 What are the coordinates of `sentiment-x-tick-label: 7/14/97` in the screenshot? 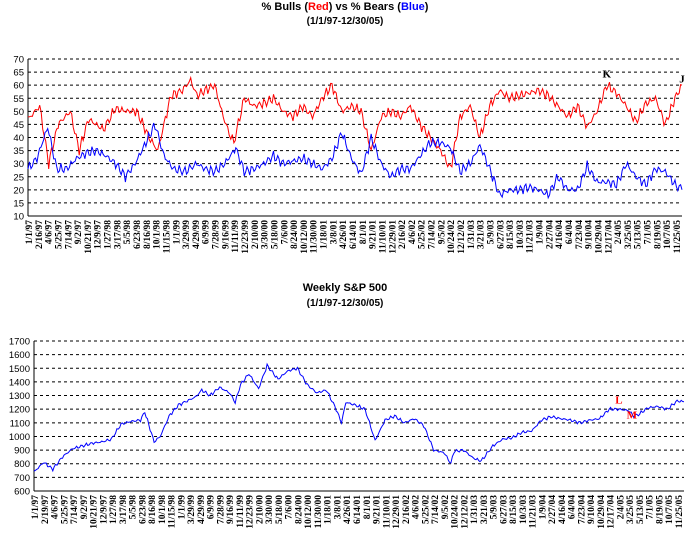 It's located at (69, 234).